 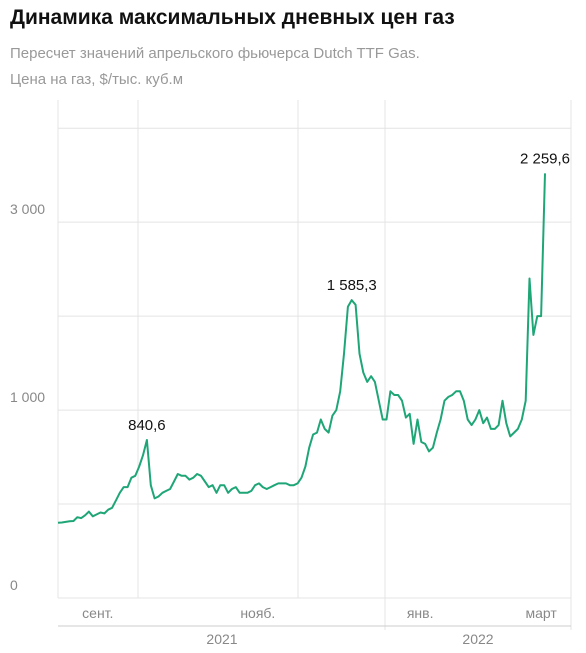 I want to click on value-label: 1 585,3, so click(x=352, y=285).